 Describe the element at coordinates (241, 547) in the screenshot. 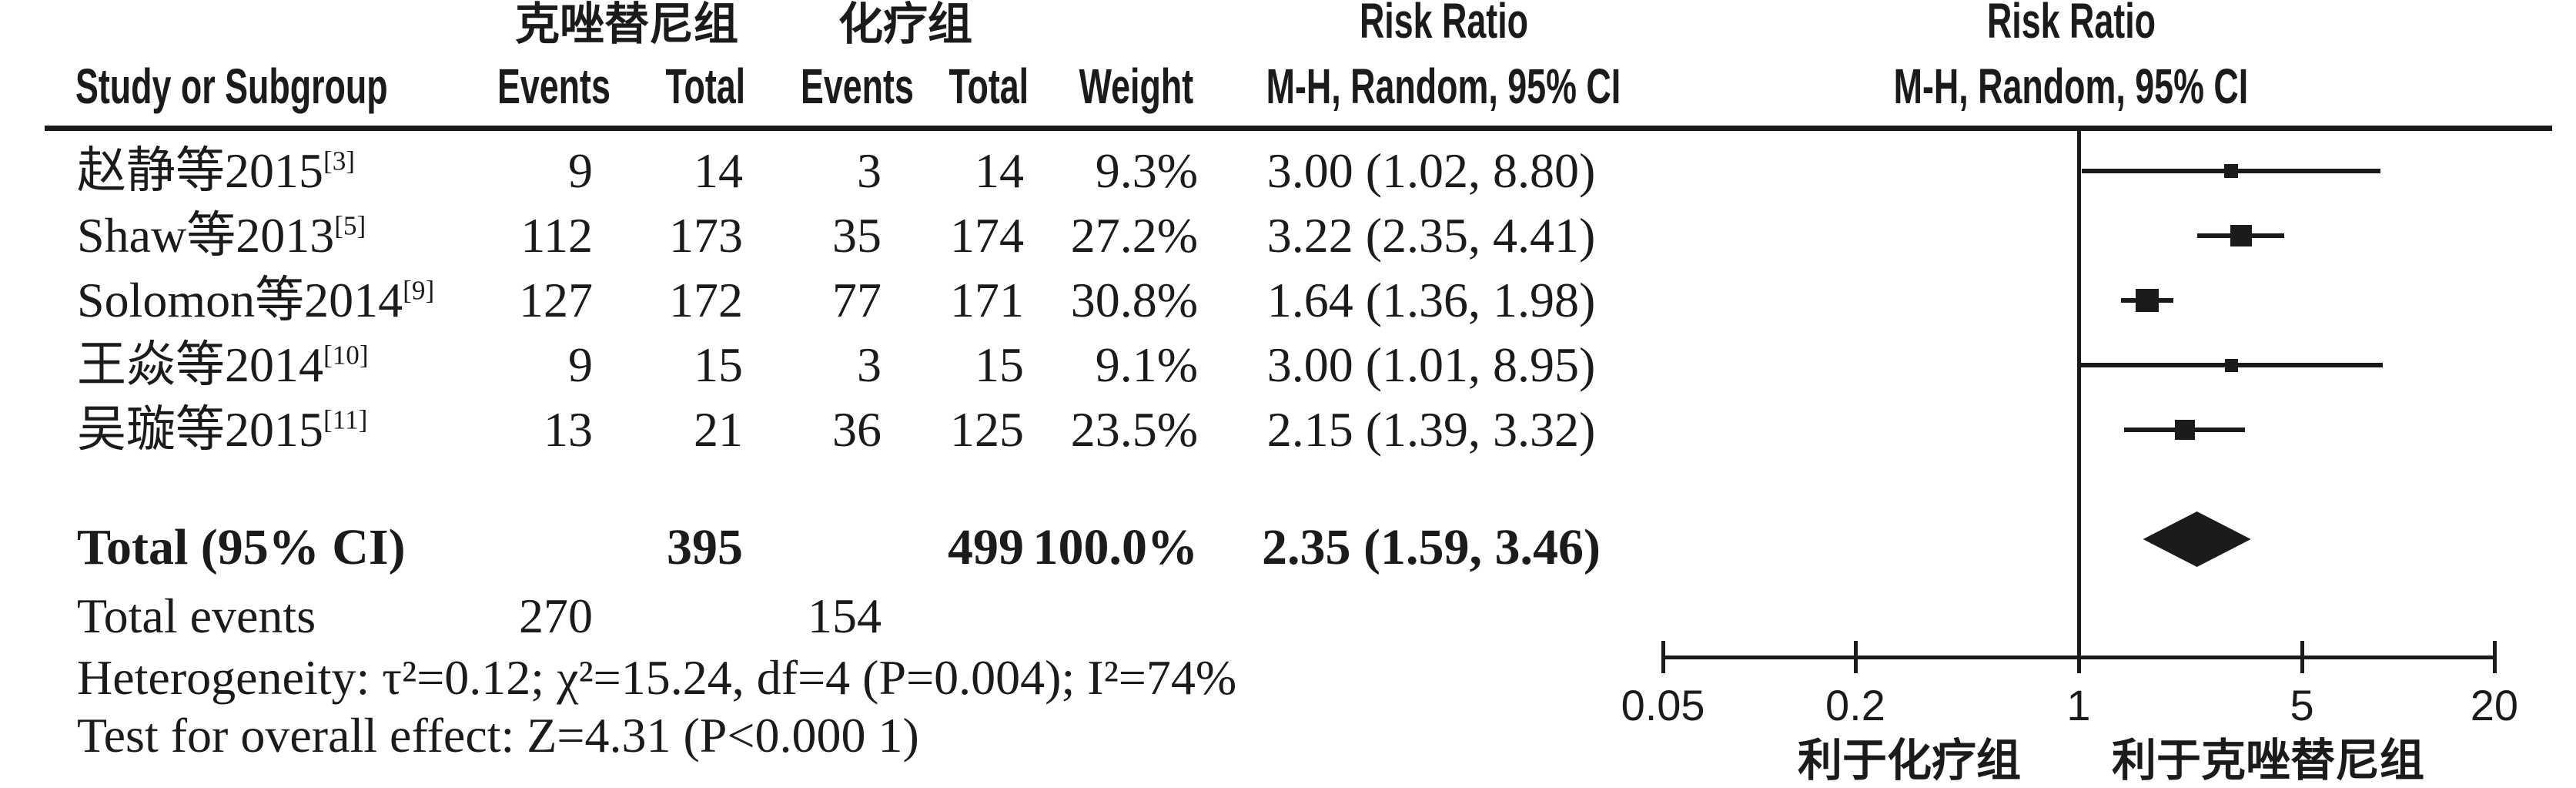

I see `total-row-label: Total (95% CI)` at that location.